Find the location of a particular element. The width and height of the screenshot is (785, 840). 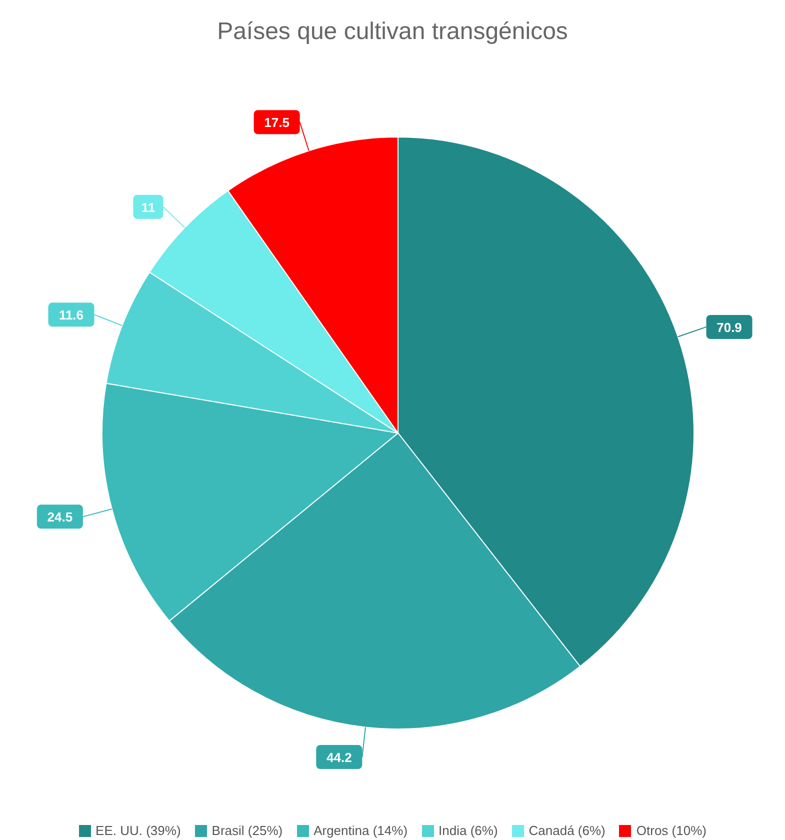

legend-label: EE. UU. (39%) is located at coordinates (138, 830).